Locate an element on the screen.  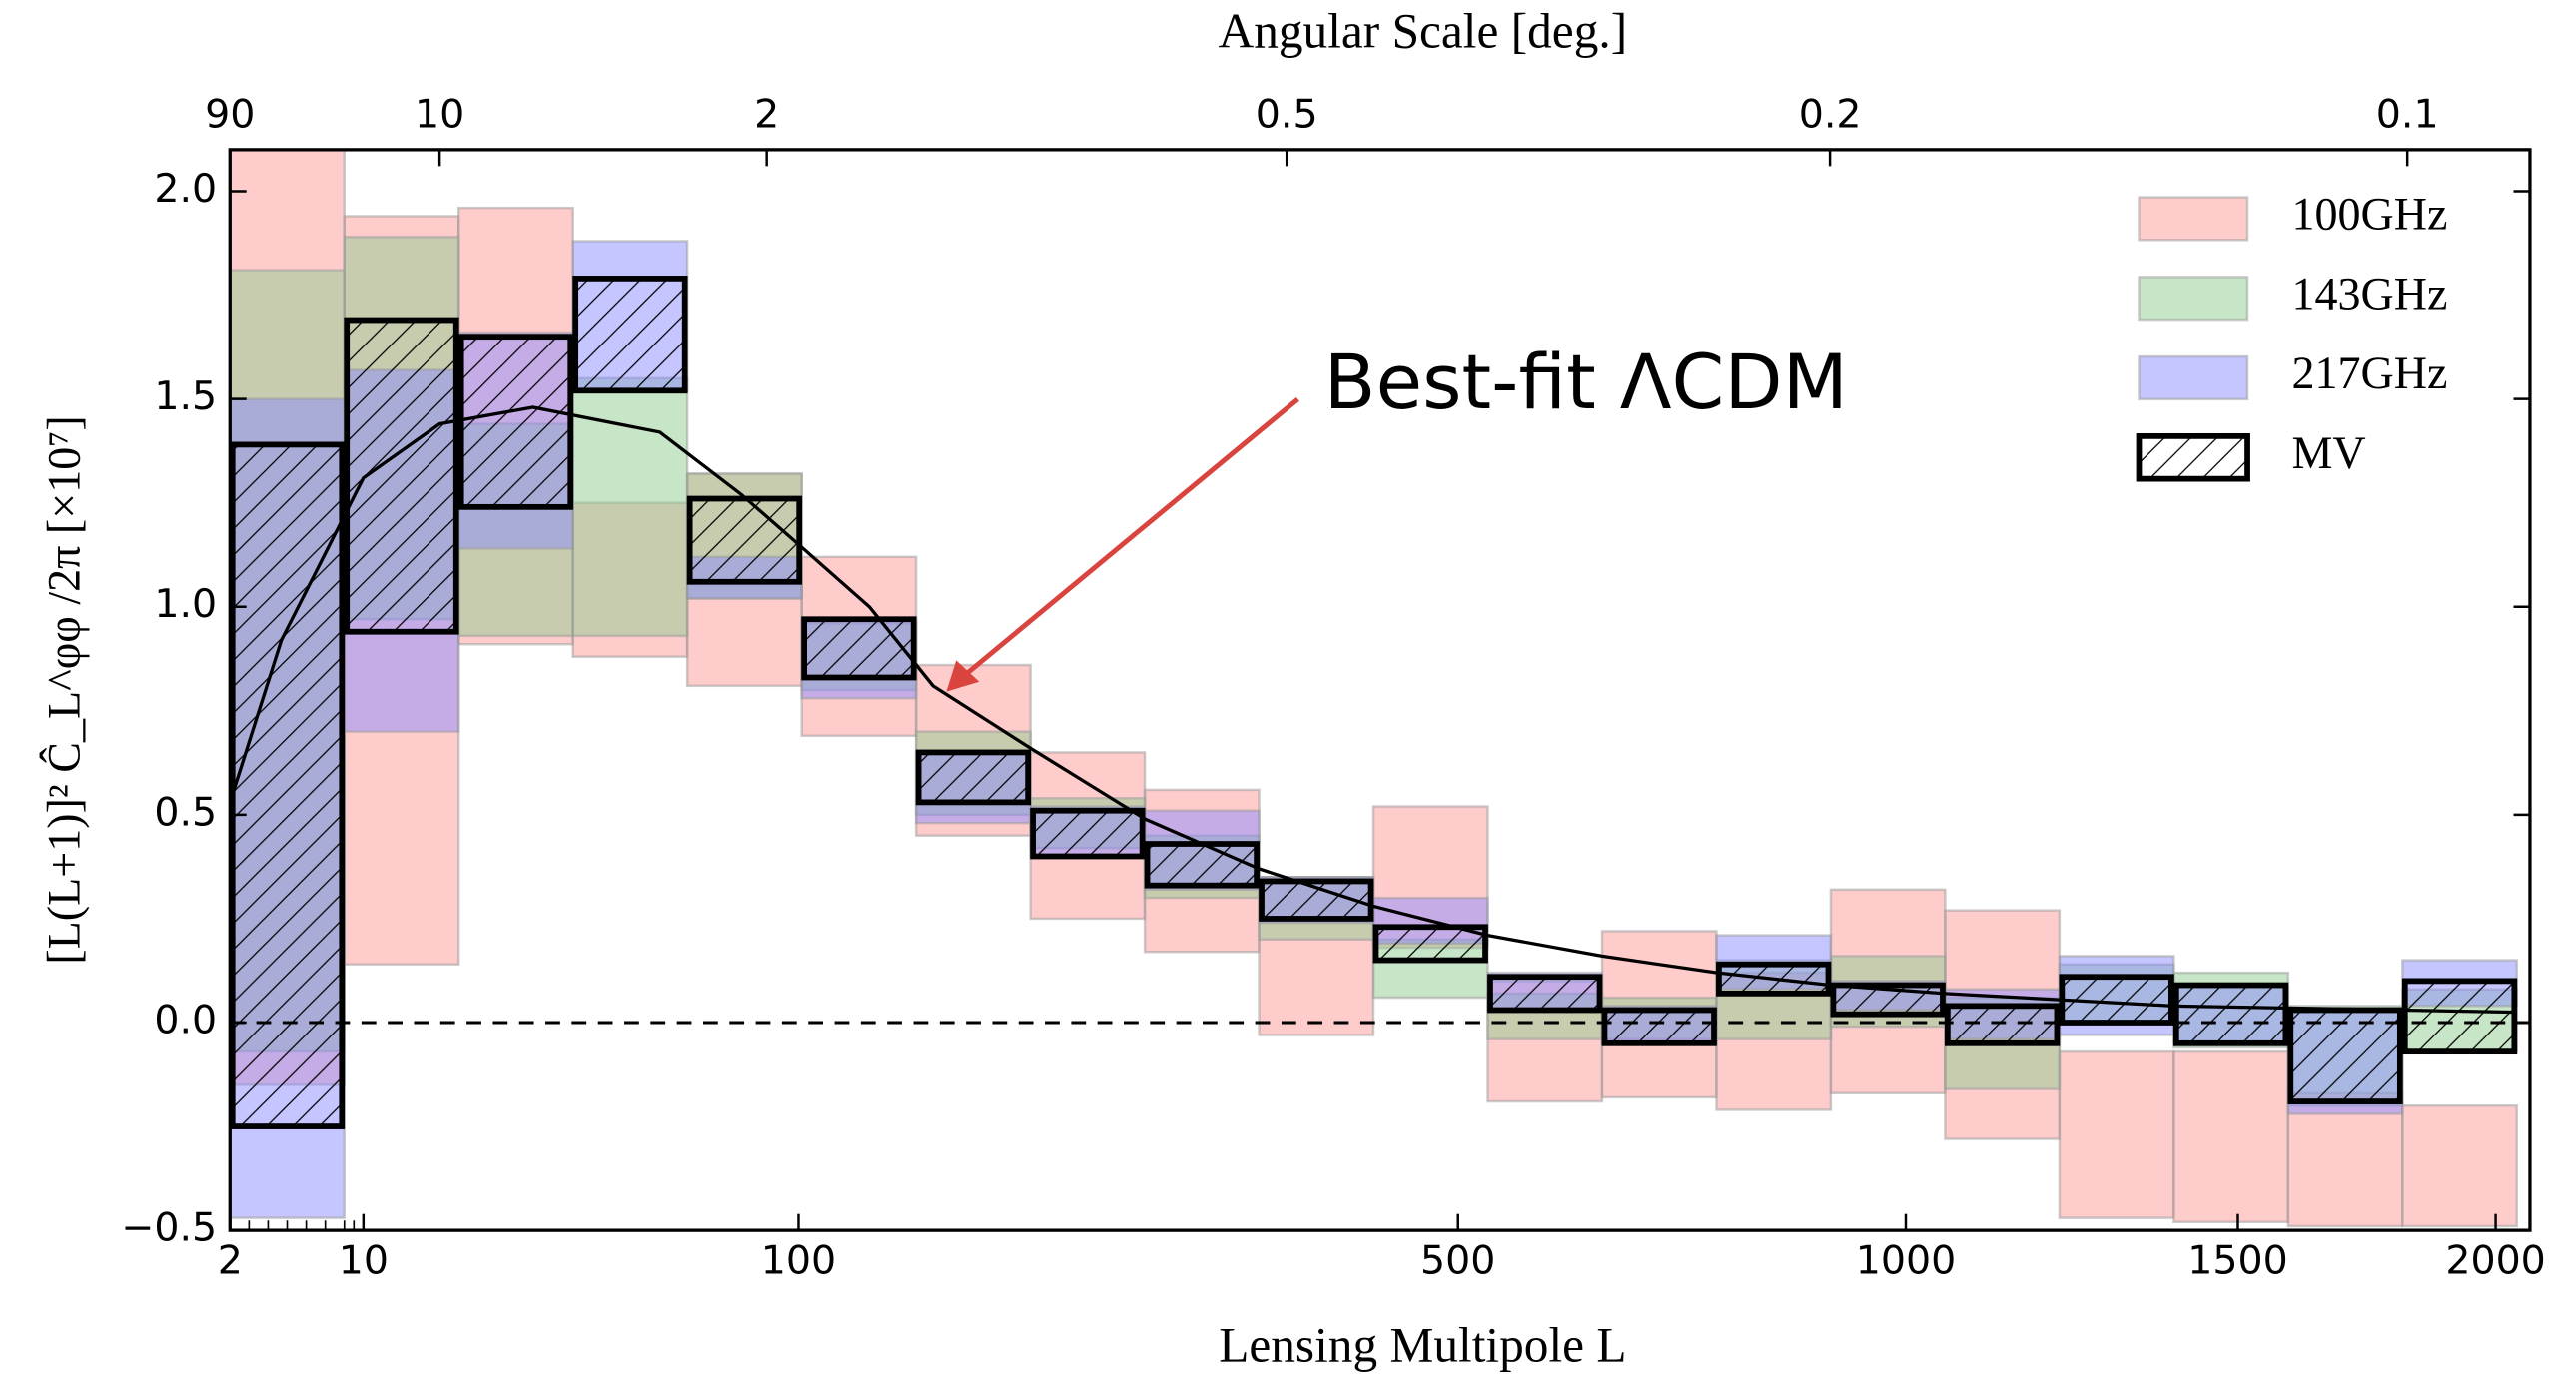
top-tick-label: 90 is located at coordinates (230, 114).